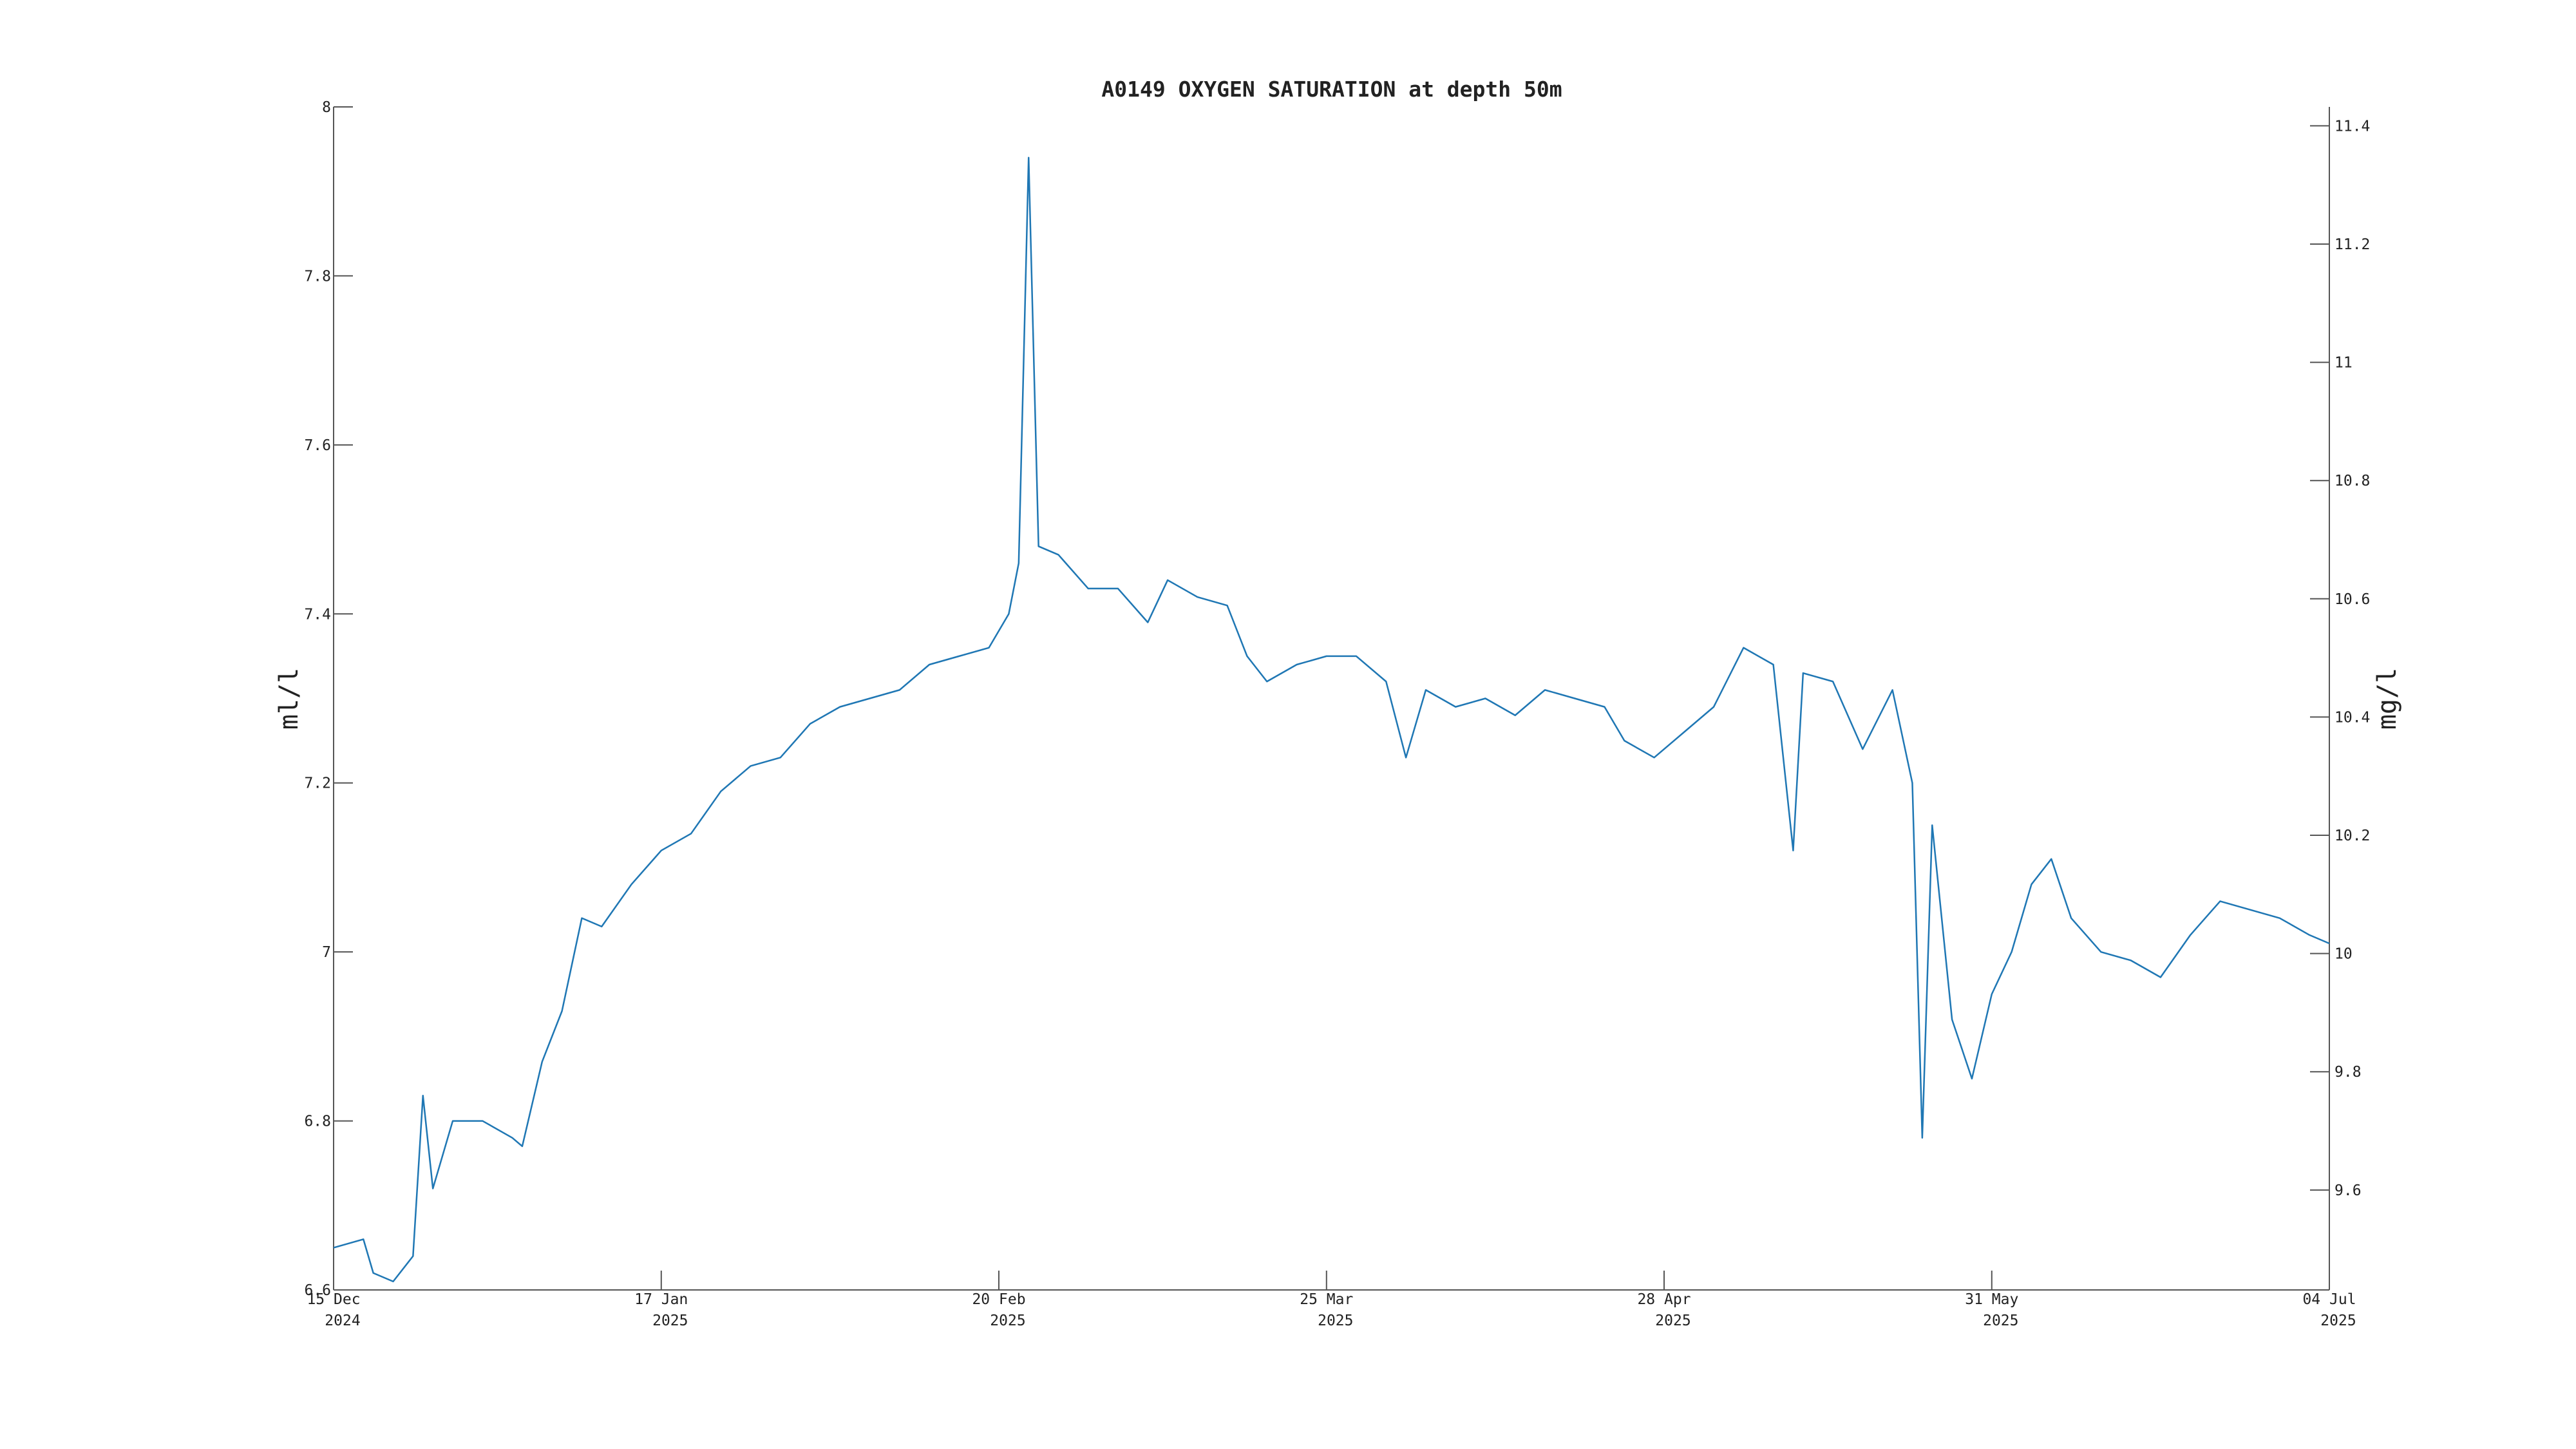 The height and width of the screenshot is (1449, 2576). I want to click on x-tick-label: 04 Jul, so click(2329, 1299).